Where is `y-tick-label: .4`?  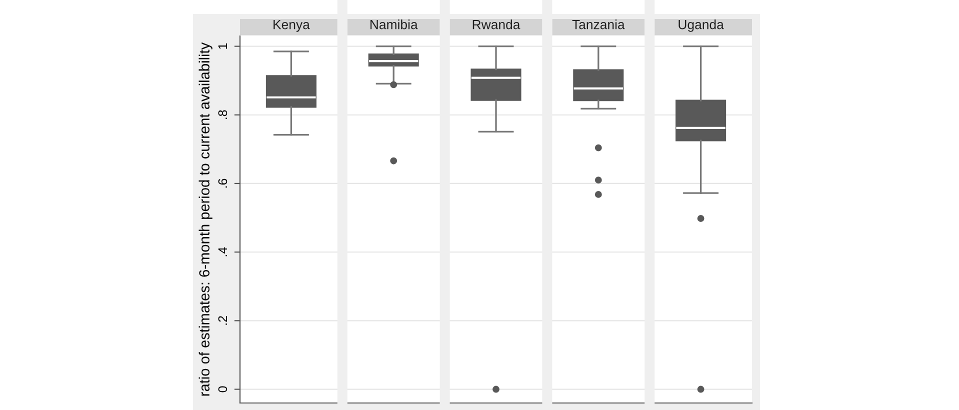 y-tick-label: .4 is located at coordinates (222, 251).